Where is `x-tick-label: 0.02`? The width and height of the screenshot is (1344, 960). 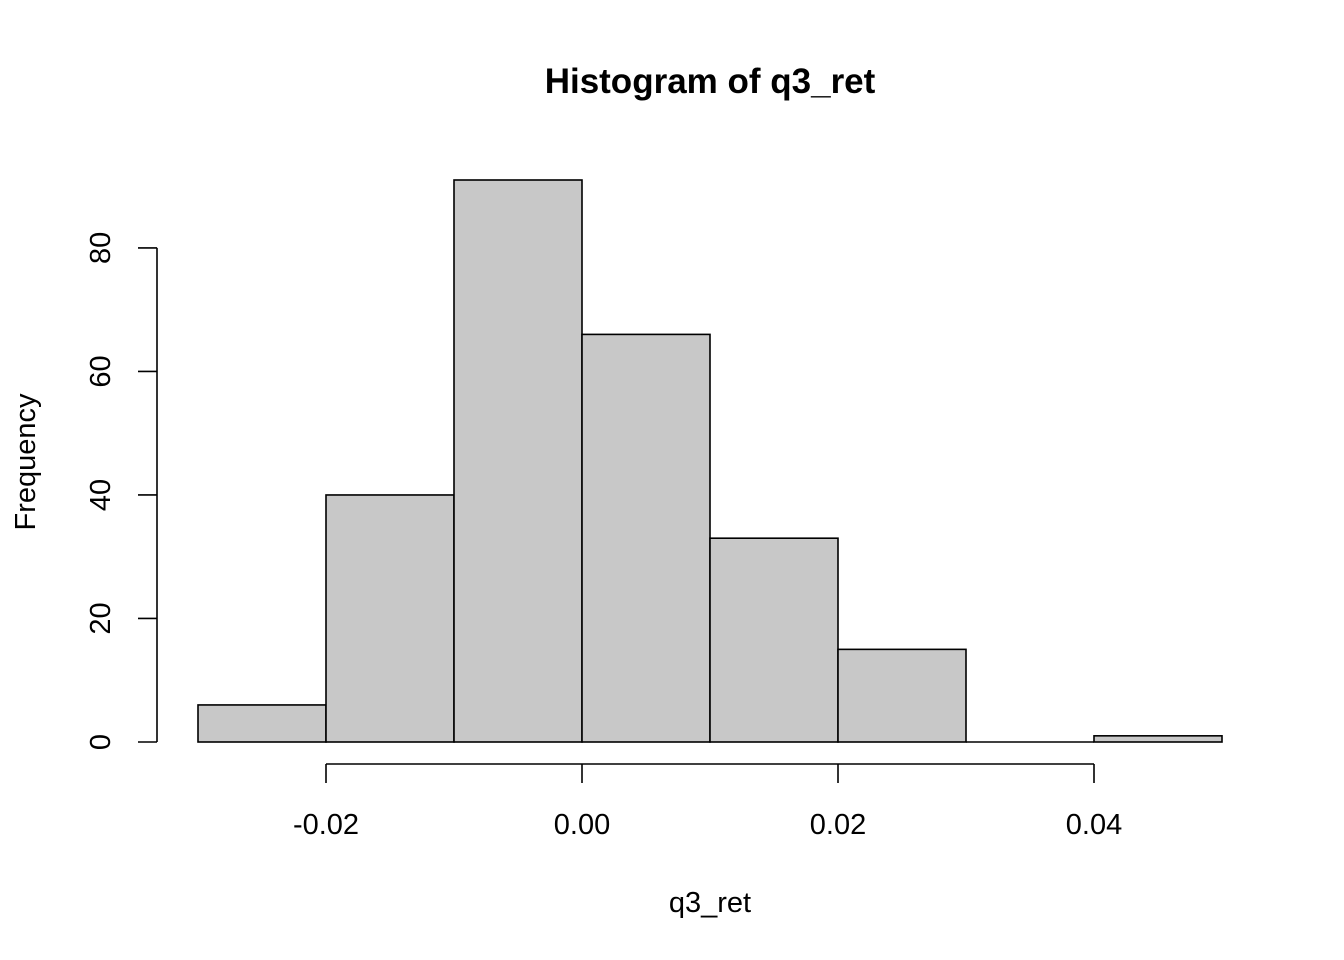
x-tick-label: 0.02 is located at coordinates (838, 825).